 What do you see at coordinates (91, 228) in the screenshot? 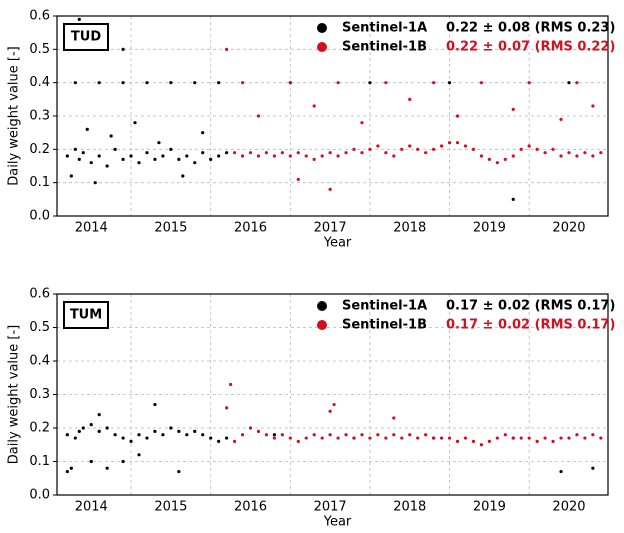
I see `x-tick-label: 2014` at bounding box center [91, 228].